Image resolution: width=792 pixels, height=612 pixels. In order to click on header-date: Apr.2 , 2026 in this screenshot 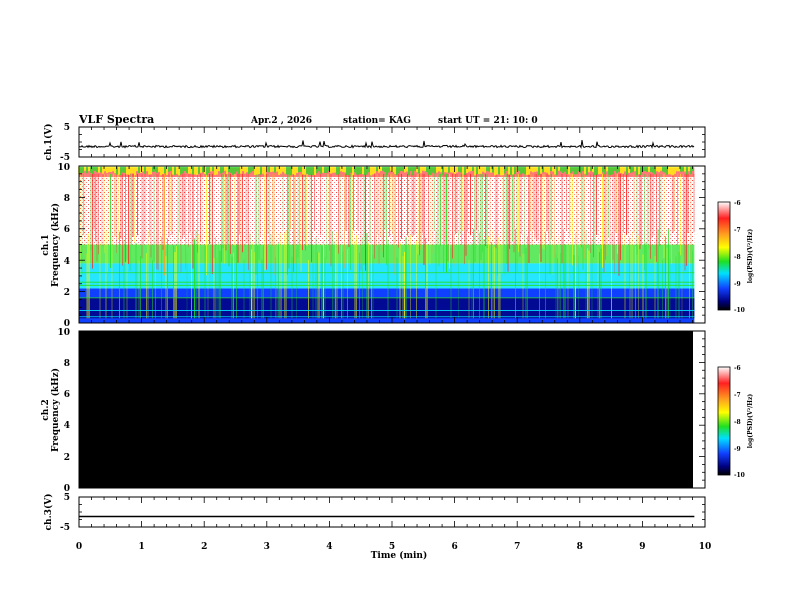, I will do `click(281, 121)`.